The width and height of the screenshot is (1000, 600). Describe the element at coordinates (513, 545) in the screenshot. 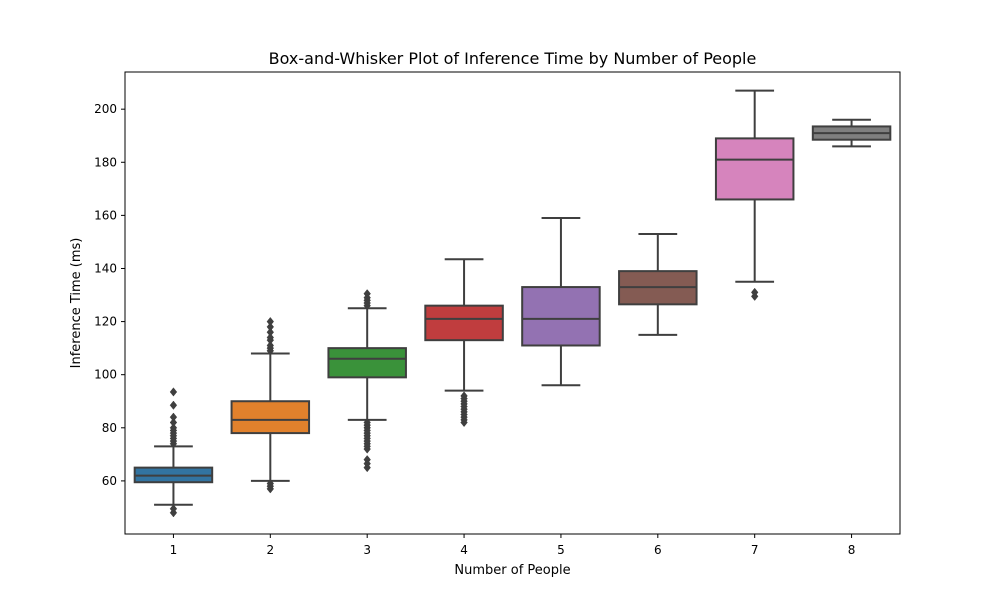

I see `x-axis: 1 2 3 4 5 6 7 8` at that location.